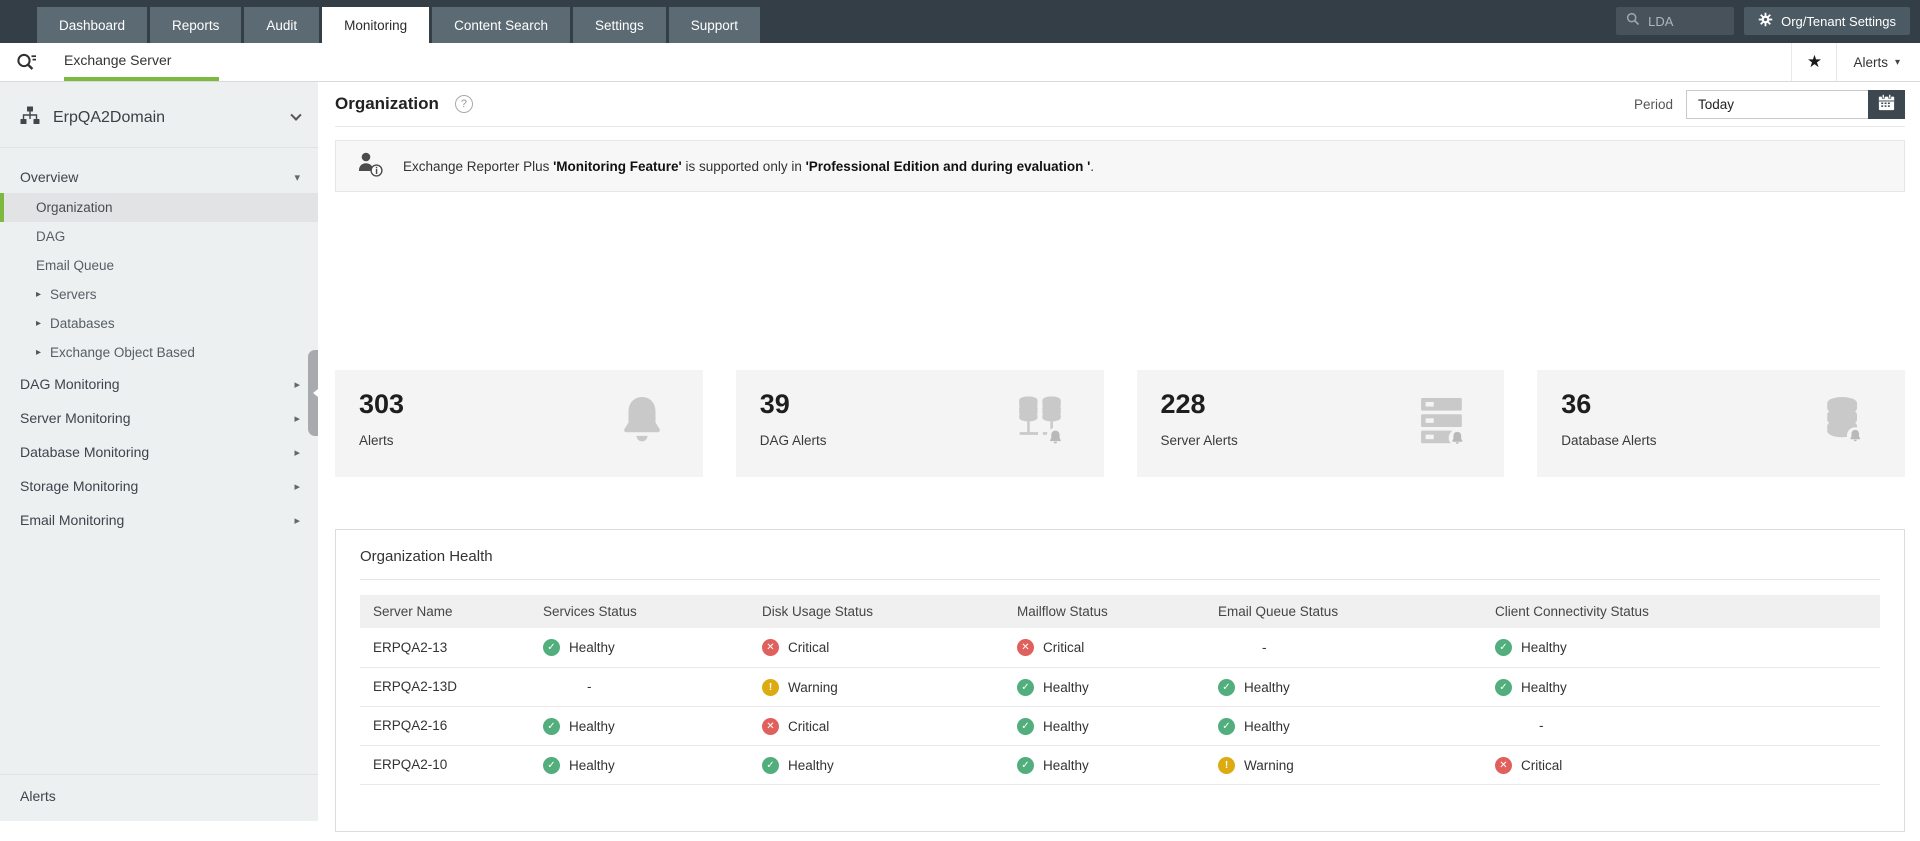 The height and width of the screenshot is (841, 1920). I want to click on server-name: ERPQA2-10, so click(451, 765).